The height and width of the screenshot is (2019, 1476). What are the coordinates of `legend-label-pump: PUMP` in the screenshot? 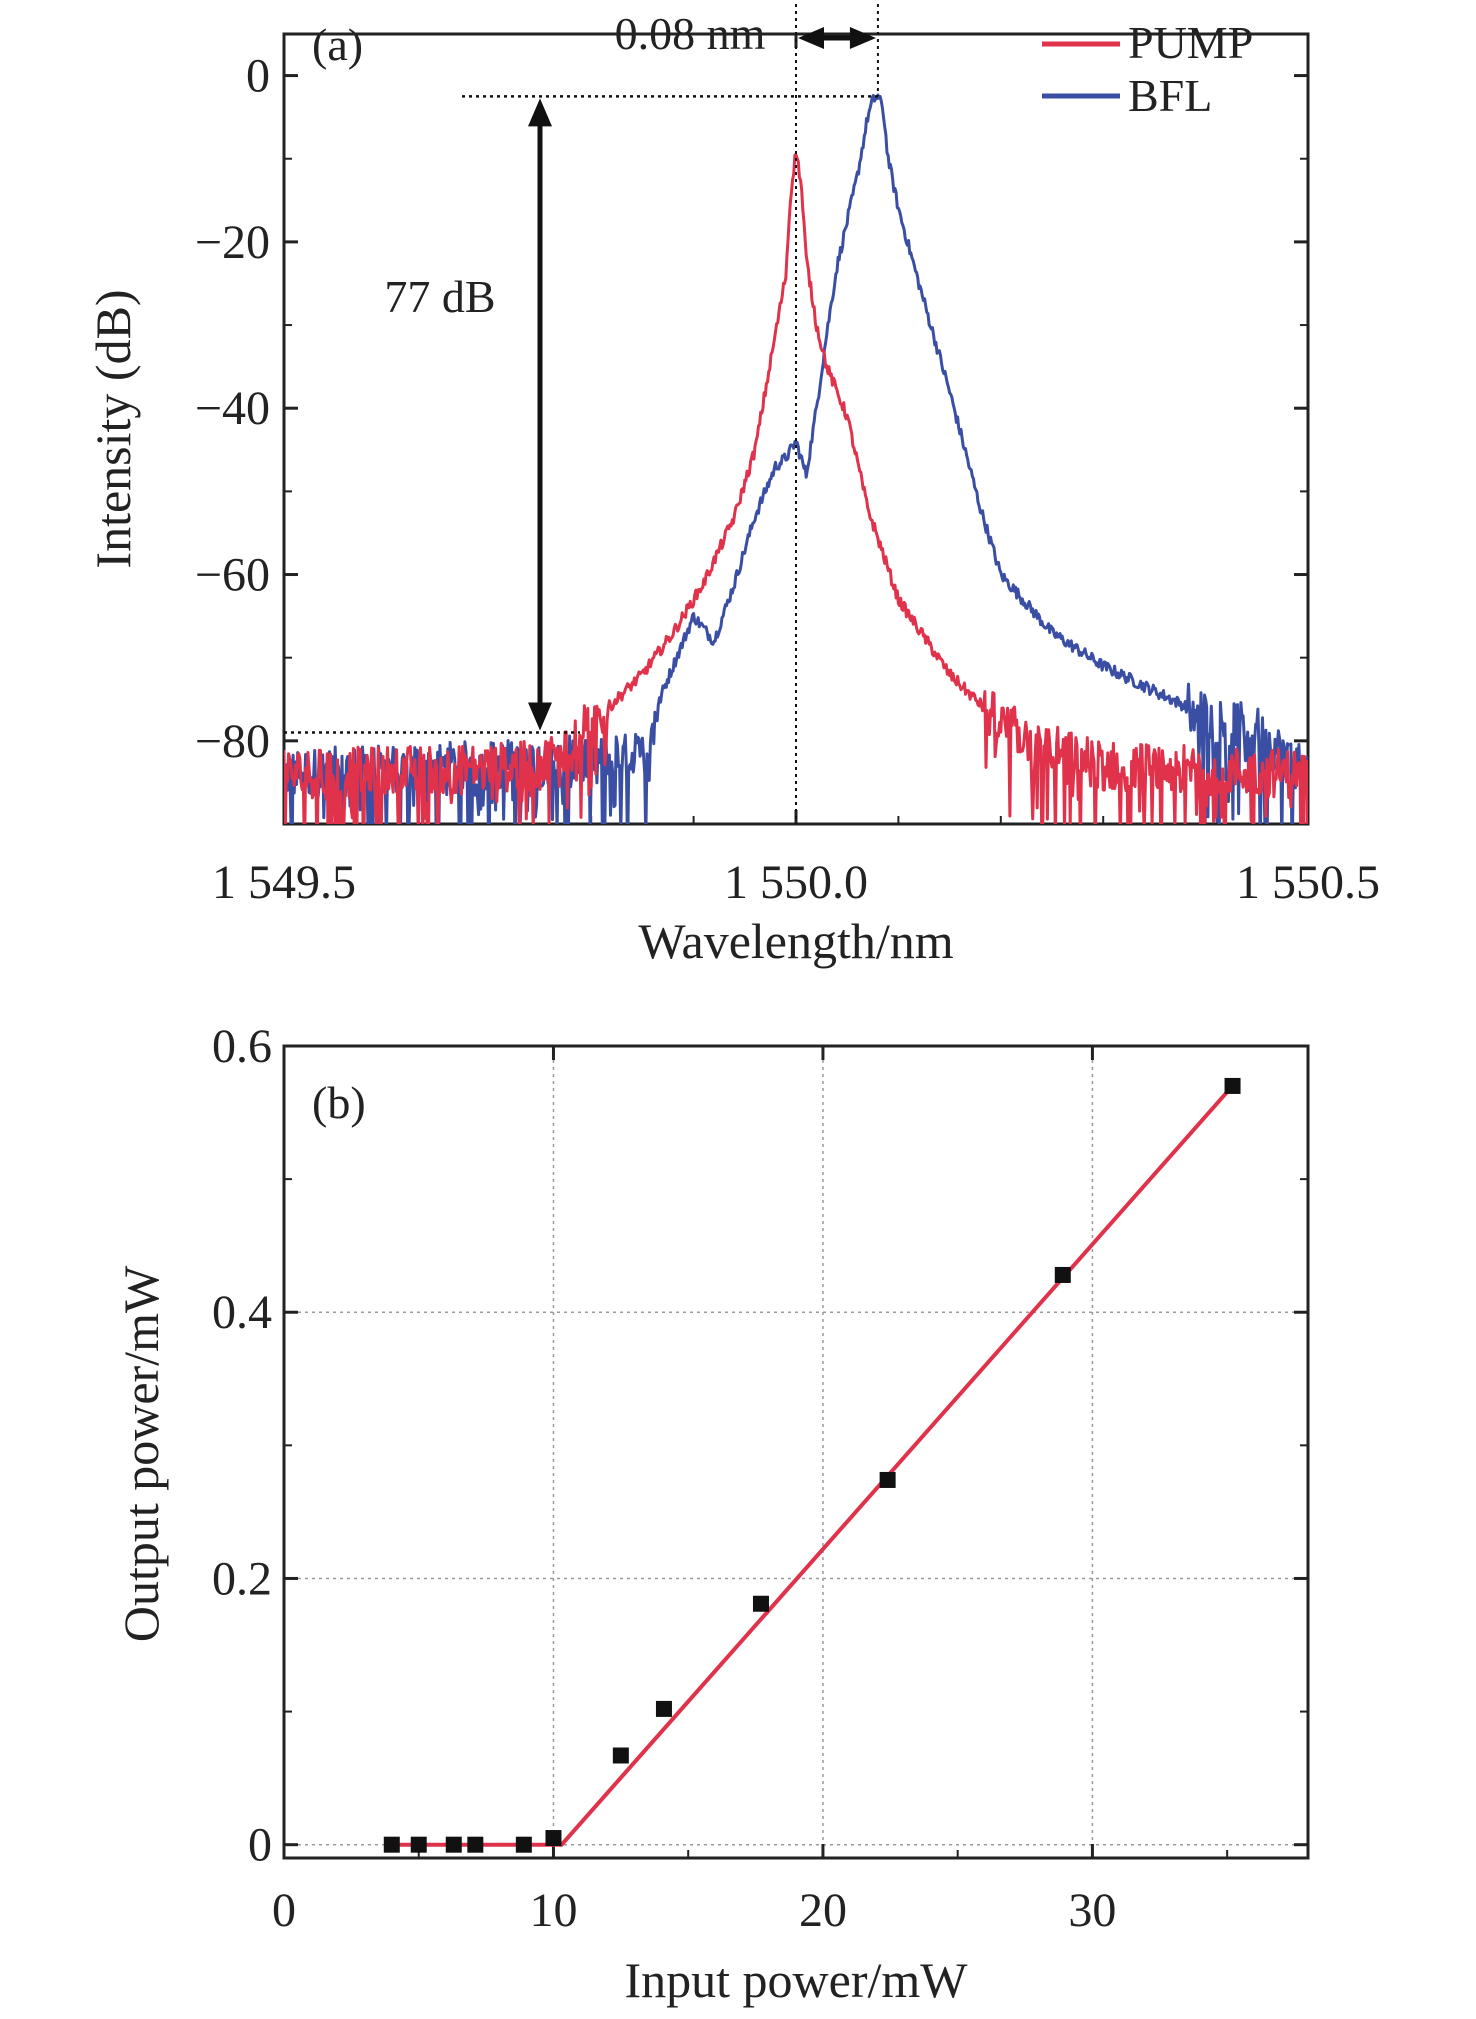 It's located at (1190, 42).